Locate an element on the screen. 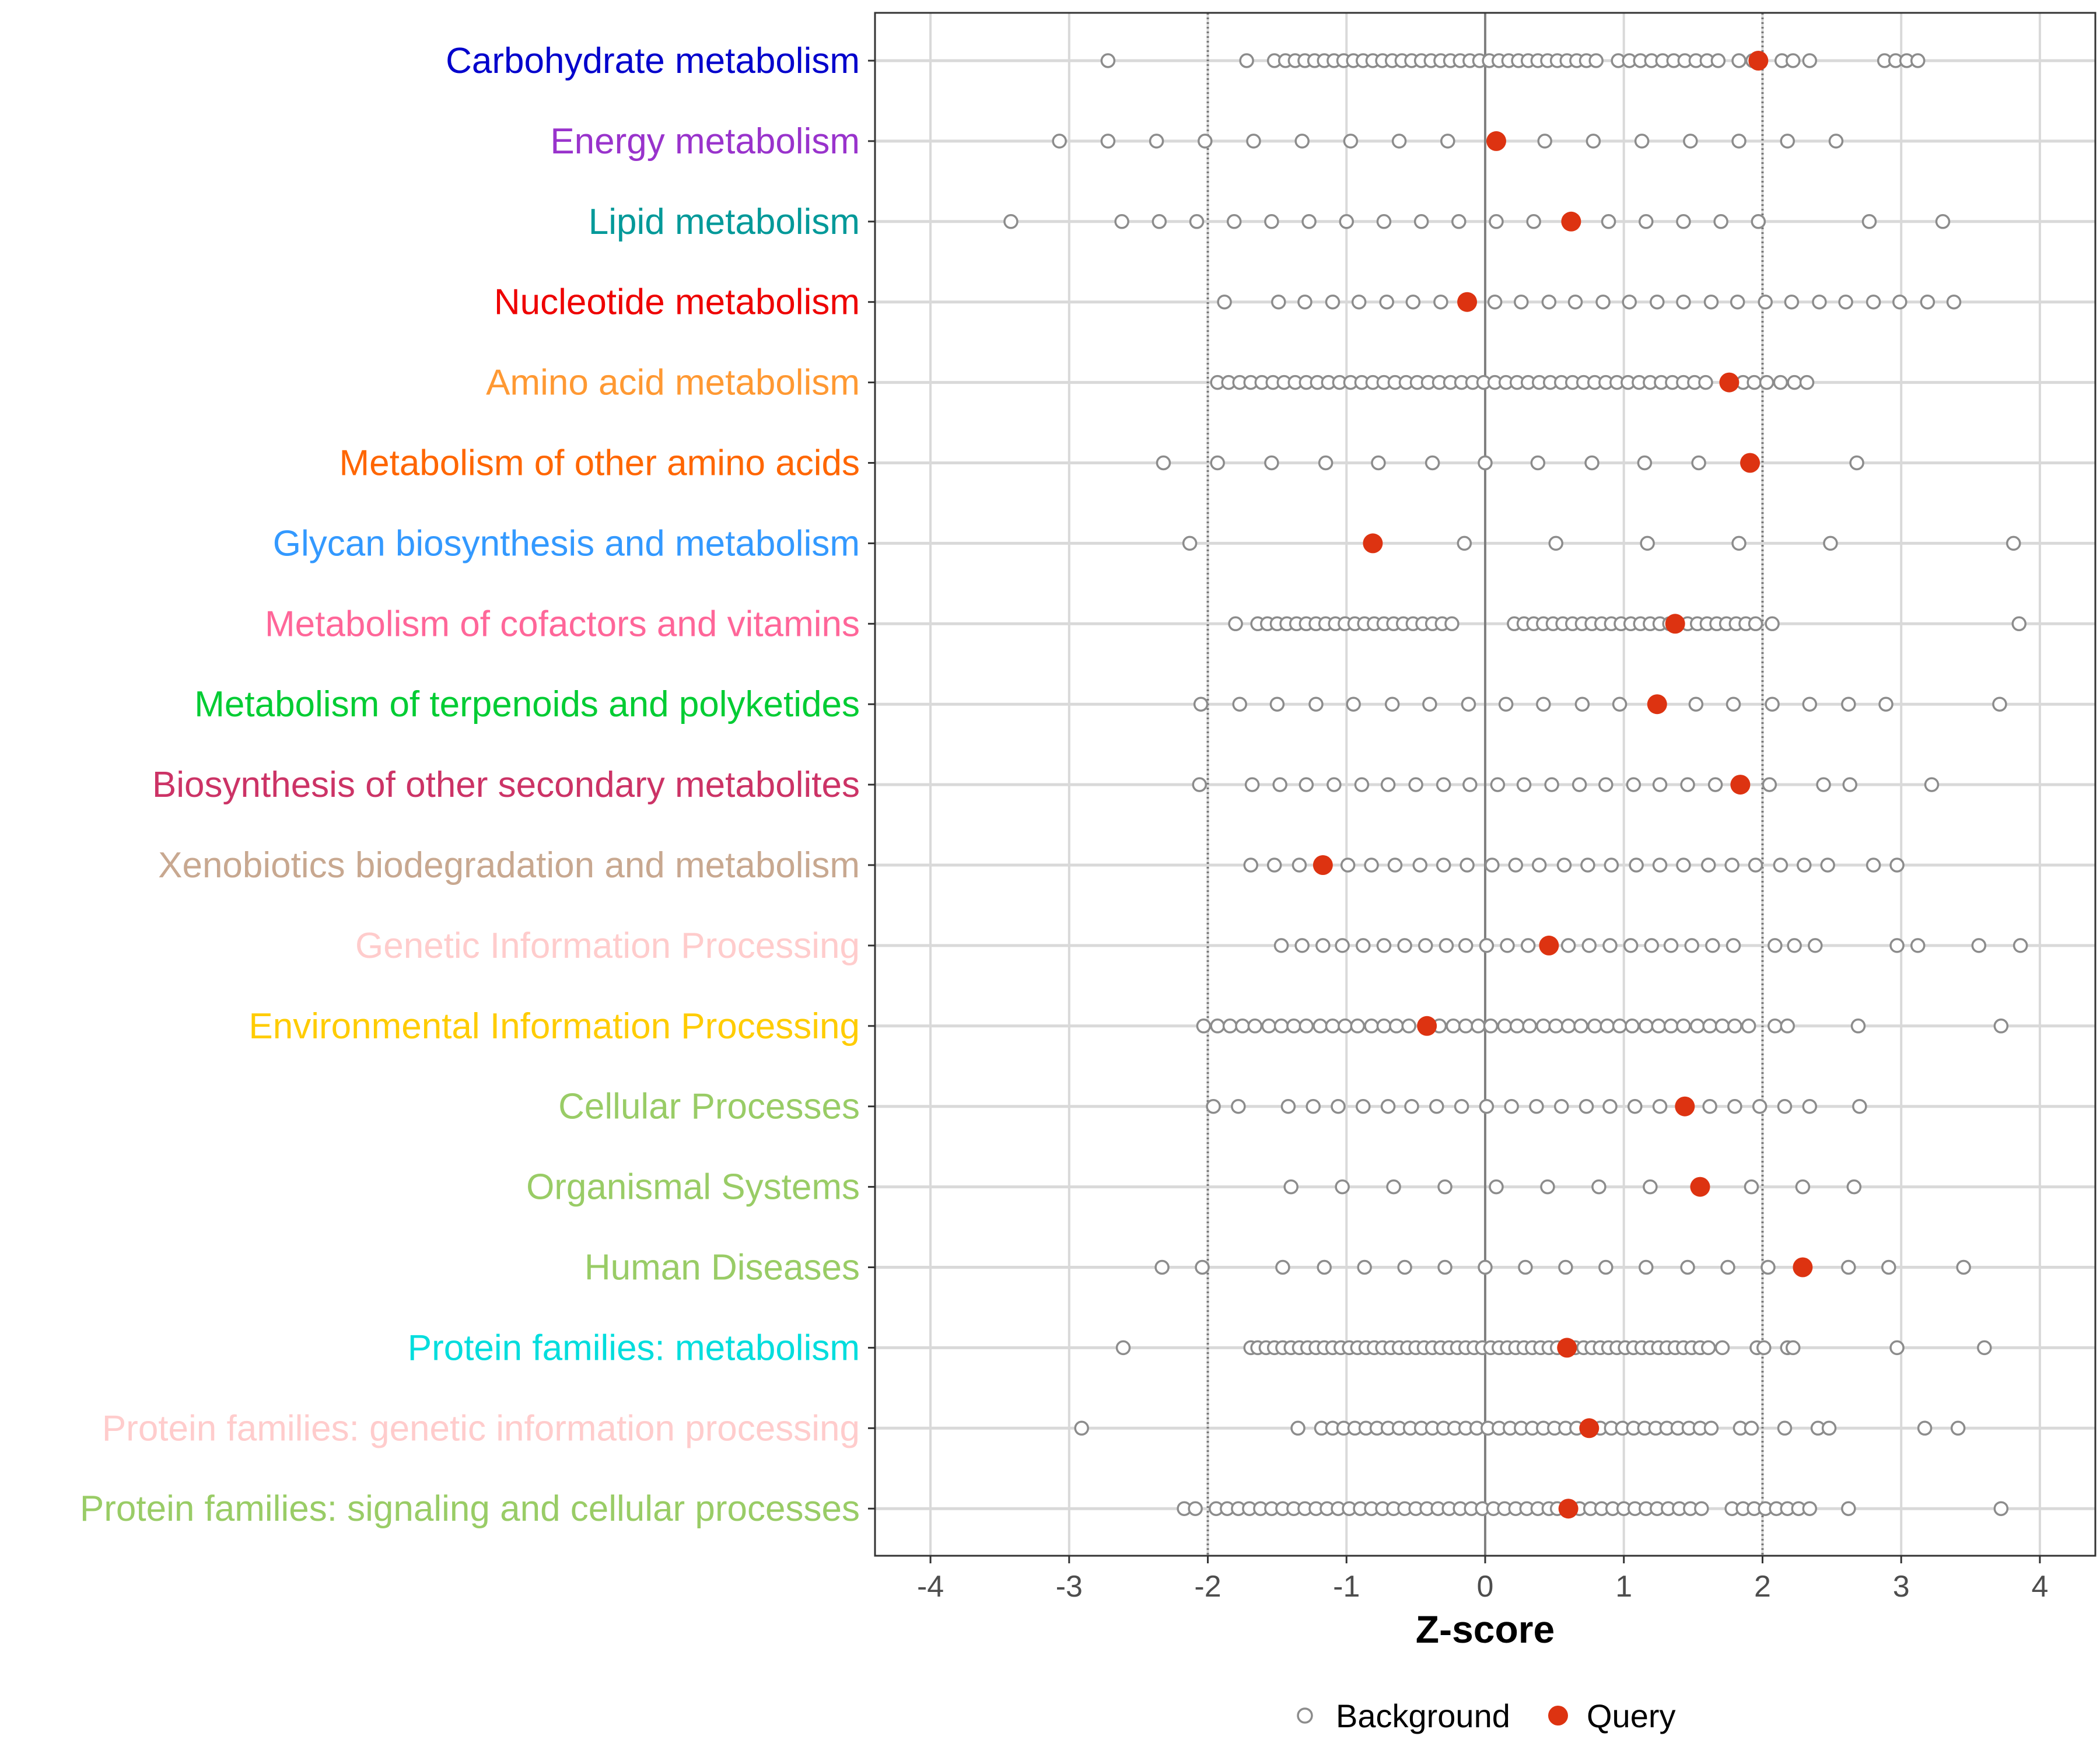 This screenshot has height=1750, width=2100. legend: Background Query is located at coordinates (1486, 1716).